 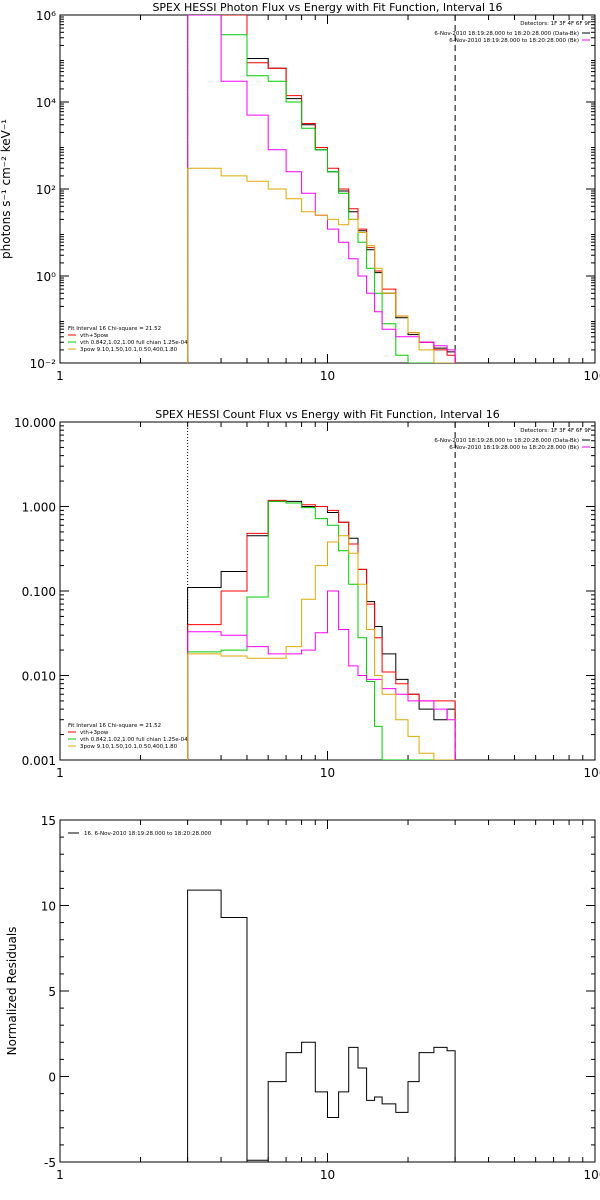 I want to click on y-tick-label: -5, so click(x=50, y=1163).